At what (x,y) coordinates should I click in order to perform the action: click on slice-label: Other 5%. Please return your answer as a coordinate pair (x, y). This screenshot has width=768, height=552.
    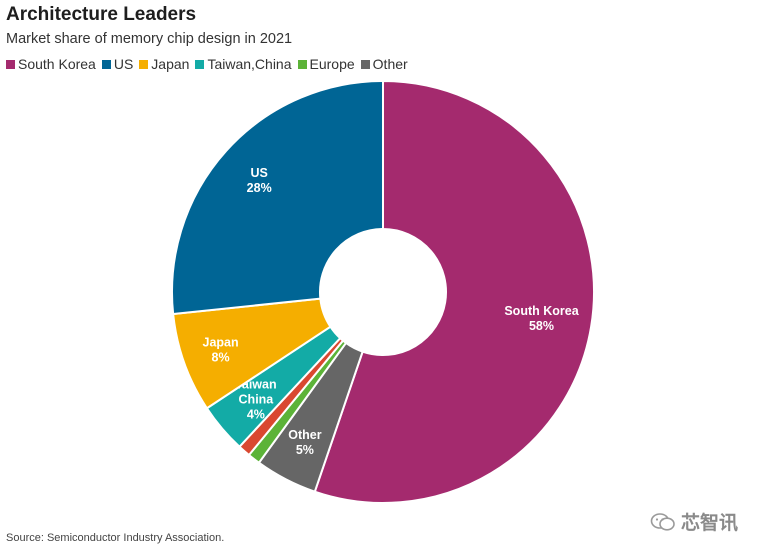
    Looking at the image, I should click on (304, 442).